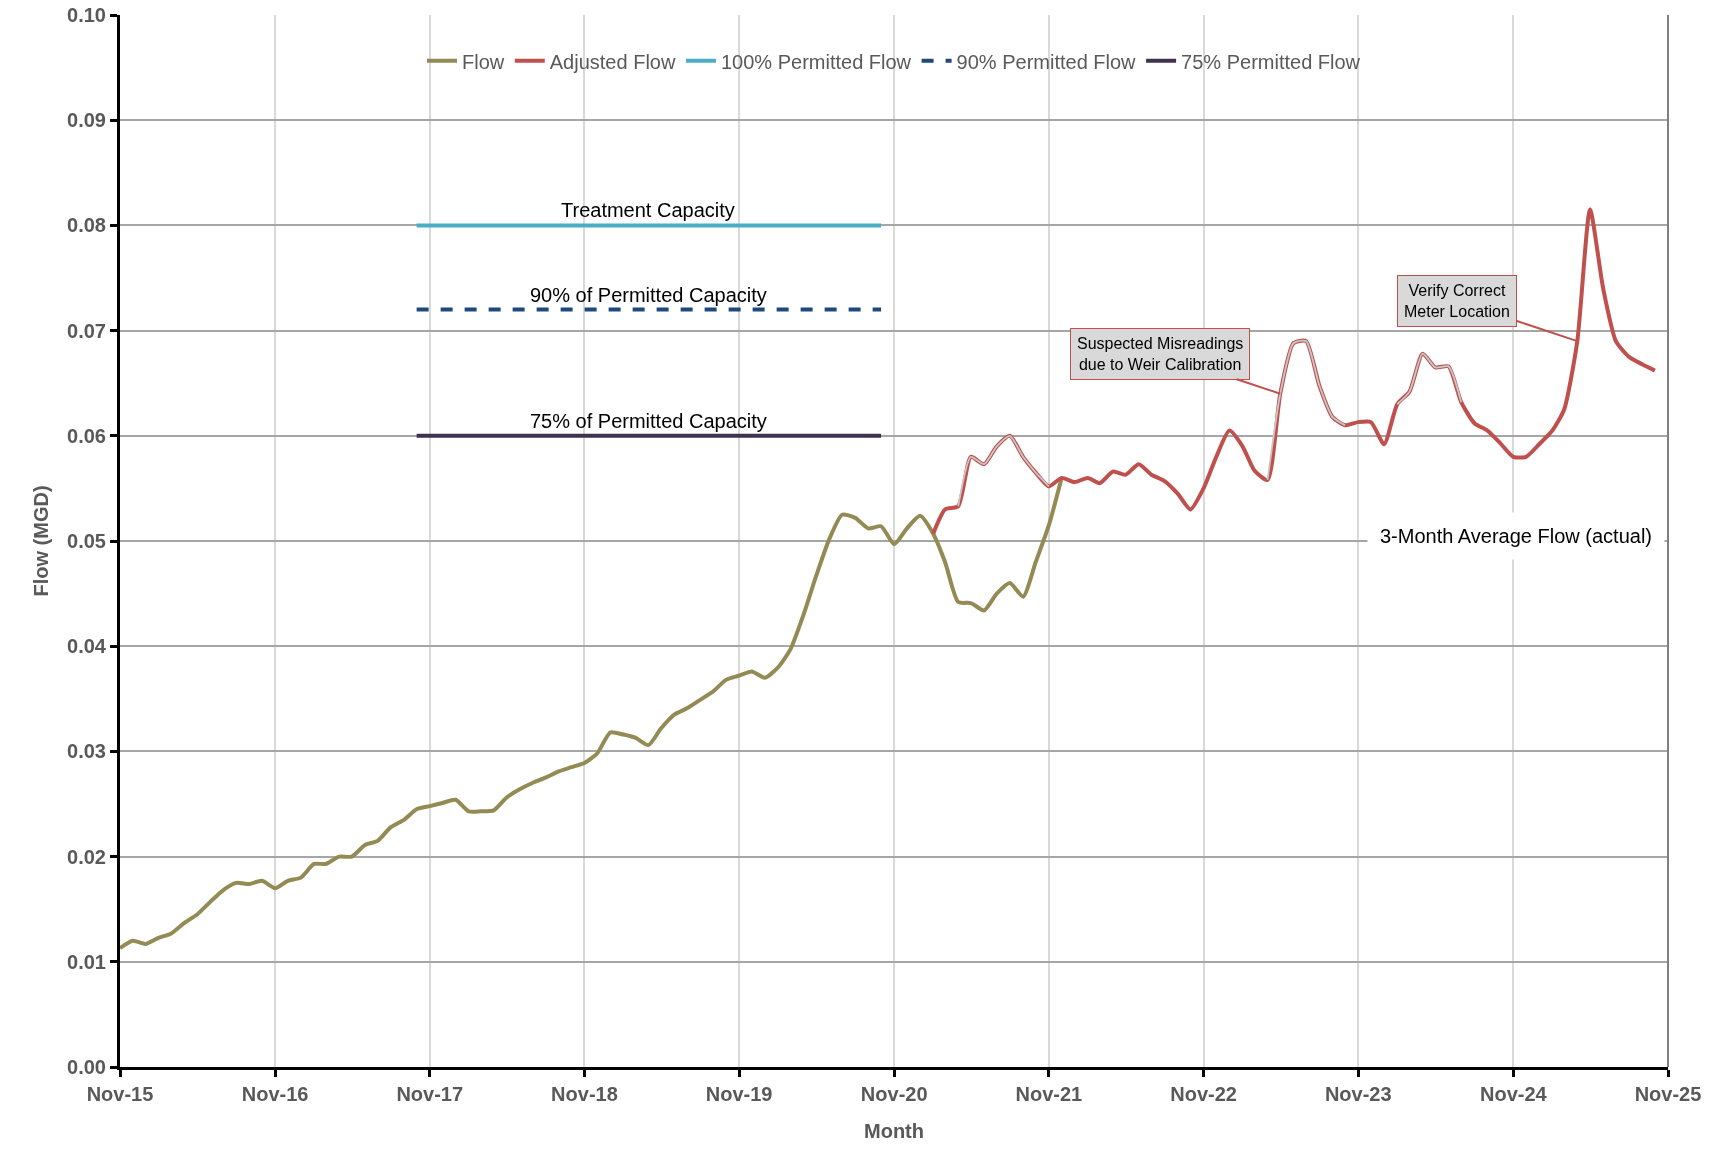  What do you see at coordinates (86, 541) in the screenshot?
I see `y-tick-label: 0.05` at bounding box center [86, 541].